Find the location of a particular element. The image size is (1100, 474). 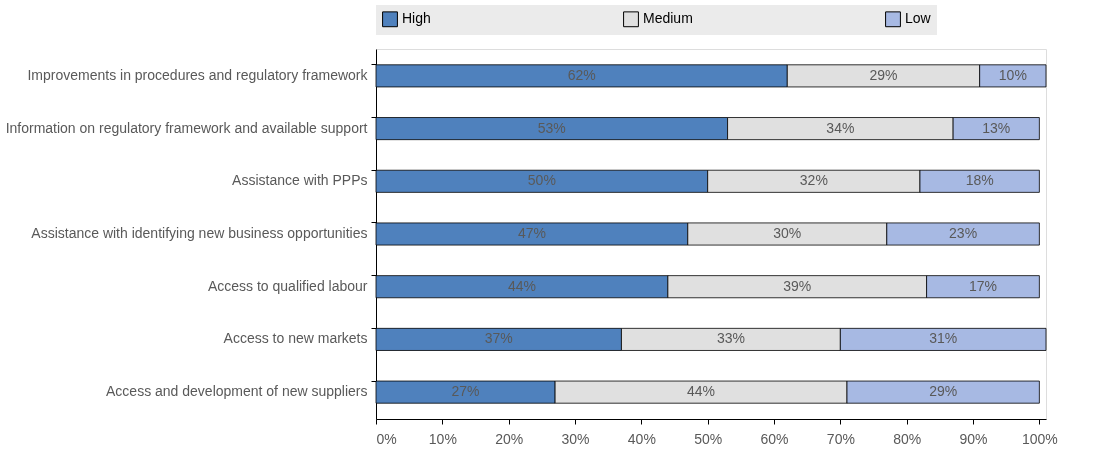

data-label: 32% is located at coordinates (813, 180).